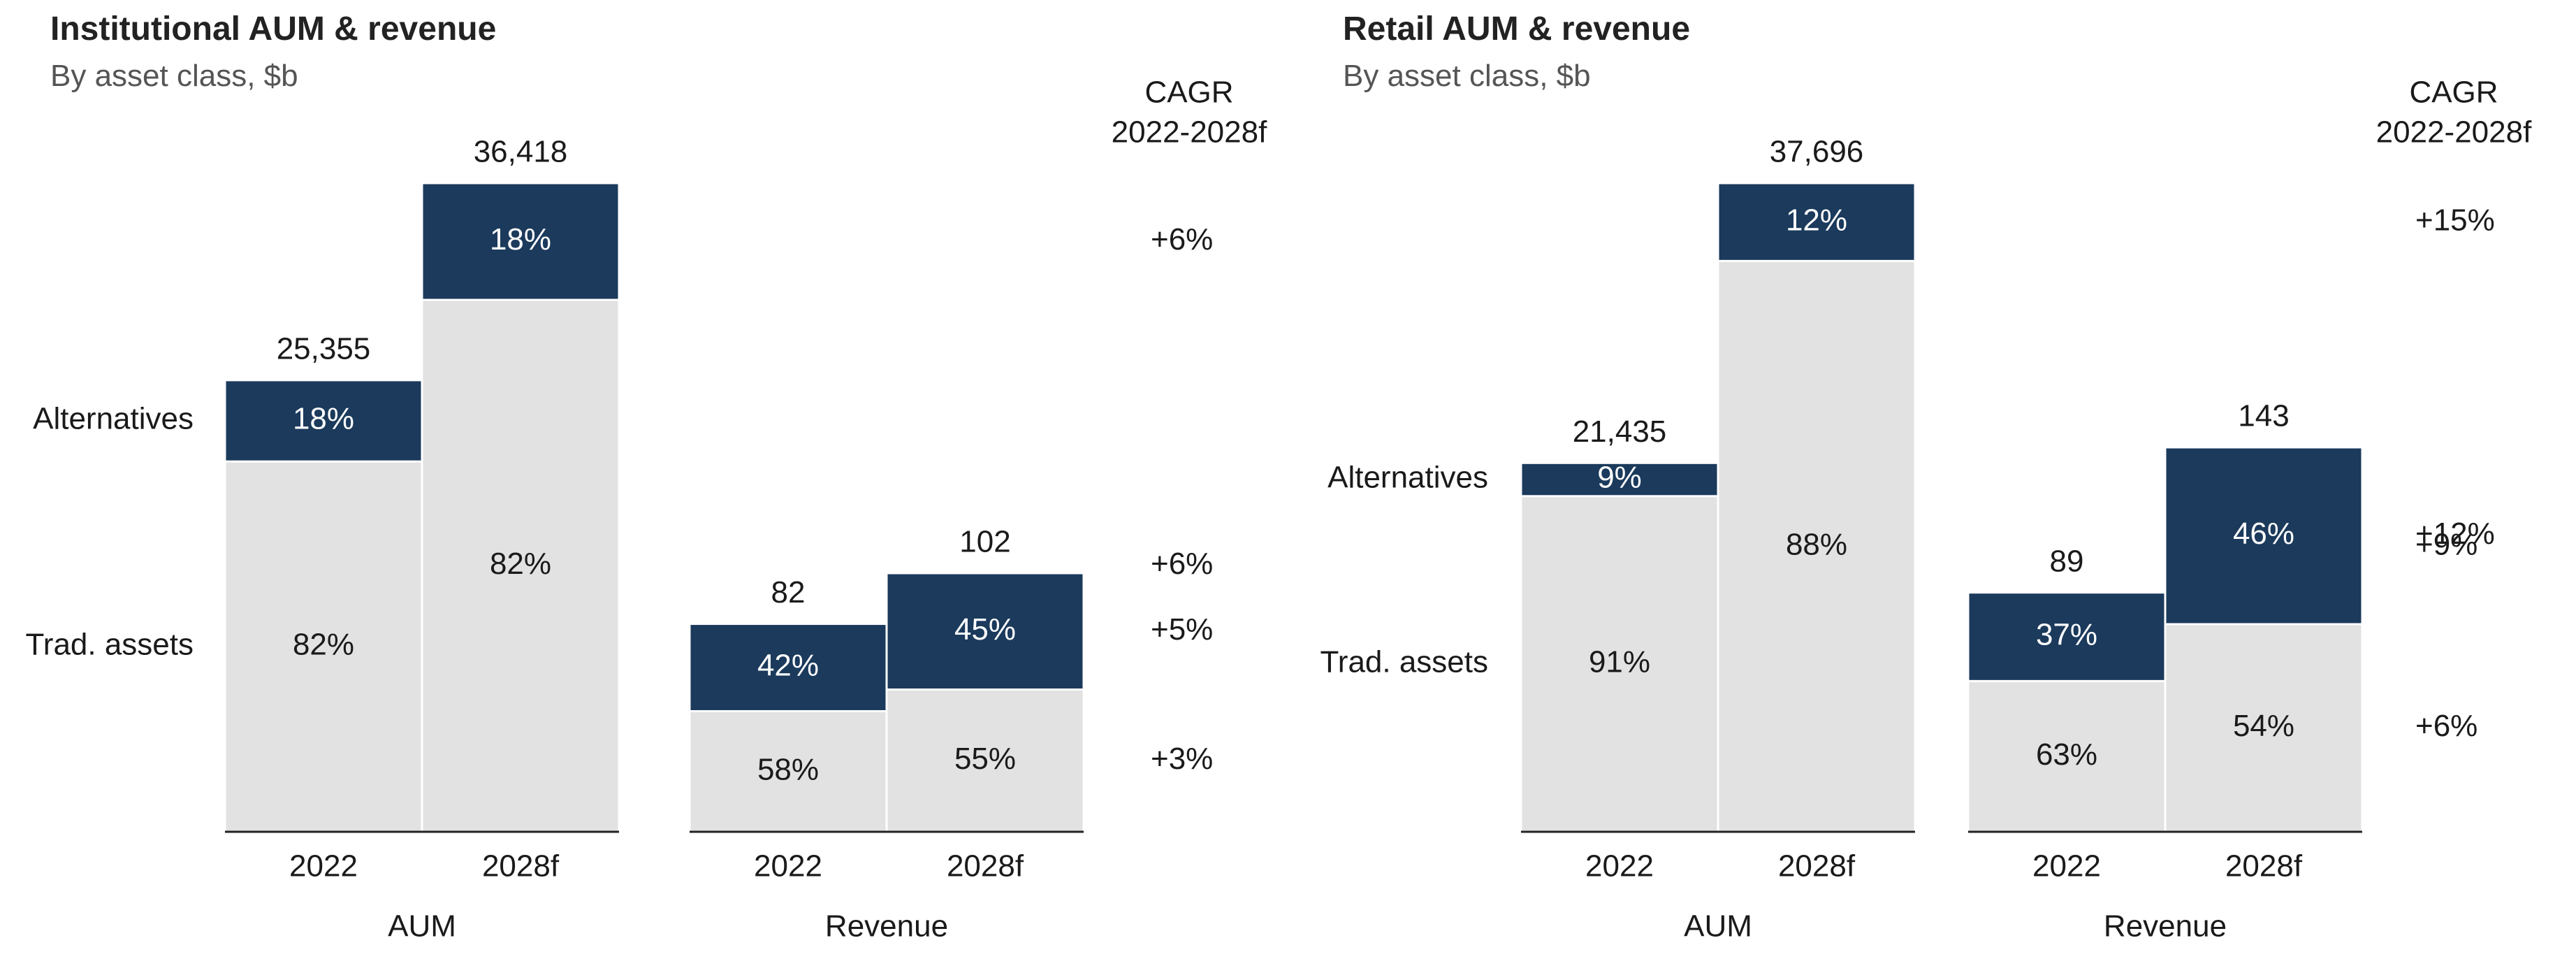 This screenshot has width=2576, height=959. I want to click on data-label: 12%, so click(1816, 220).